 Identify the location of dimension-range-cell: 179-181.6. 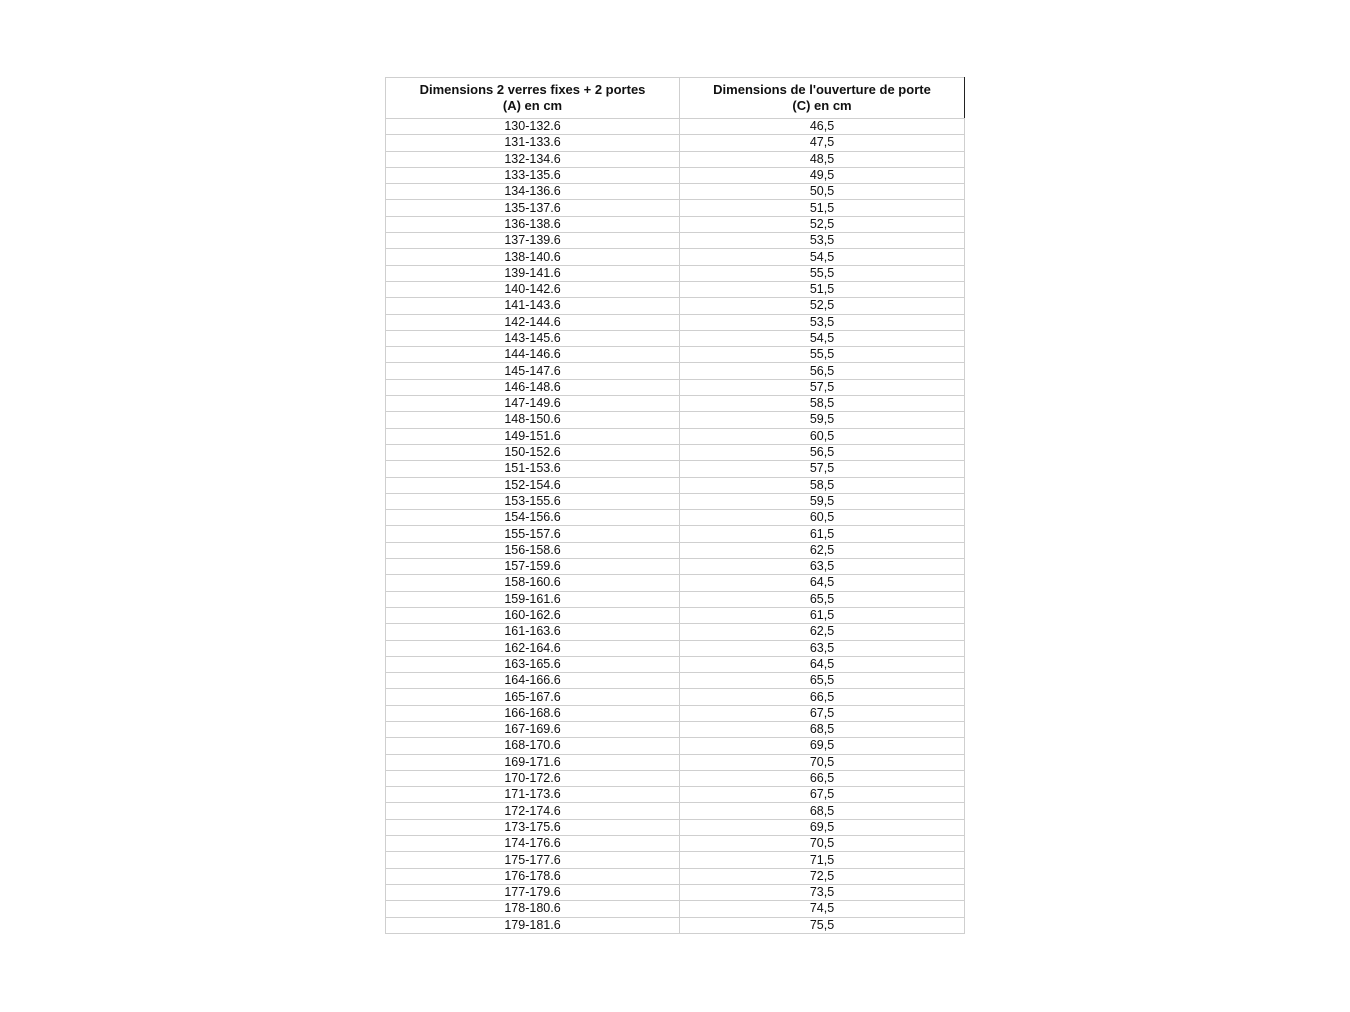
(532, 925).